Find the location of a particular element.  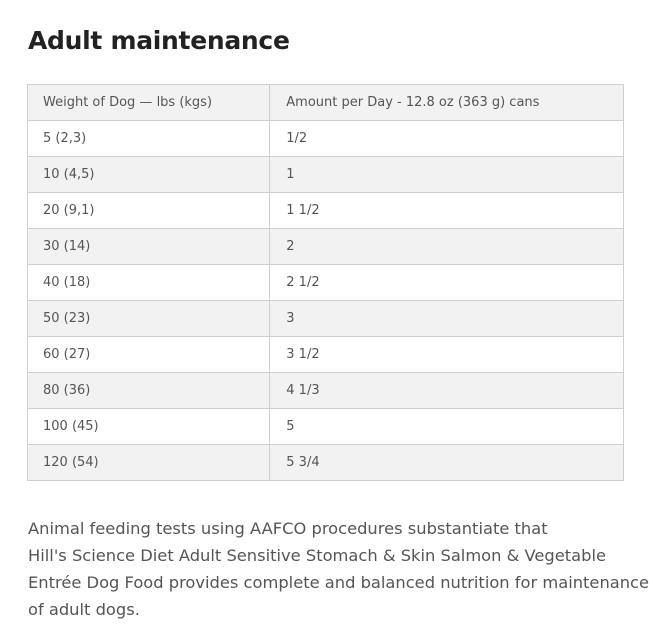

table-cell: 30 (14) is located at coordinates (148, 246).